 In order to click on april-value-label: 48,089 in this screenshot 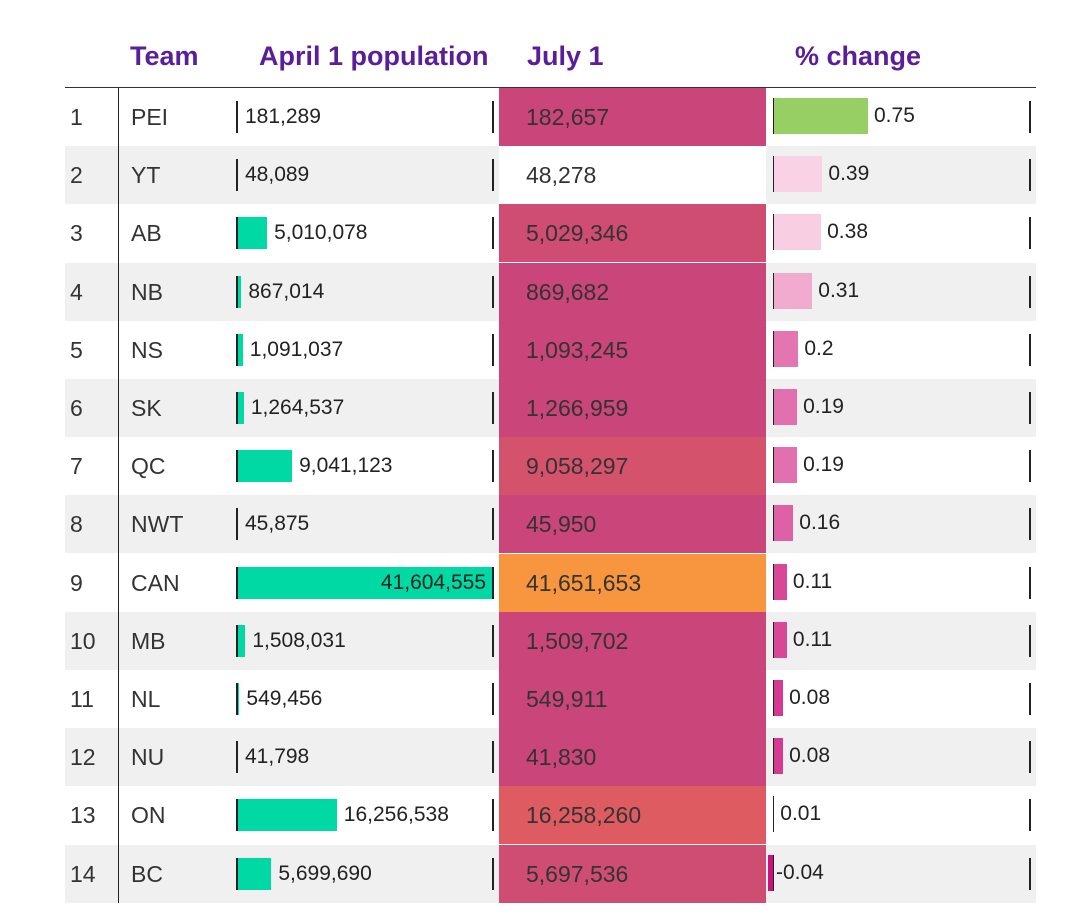, I will do `click(277, 175)`.